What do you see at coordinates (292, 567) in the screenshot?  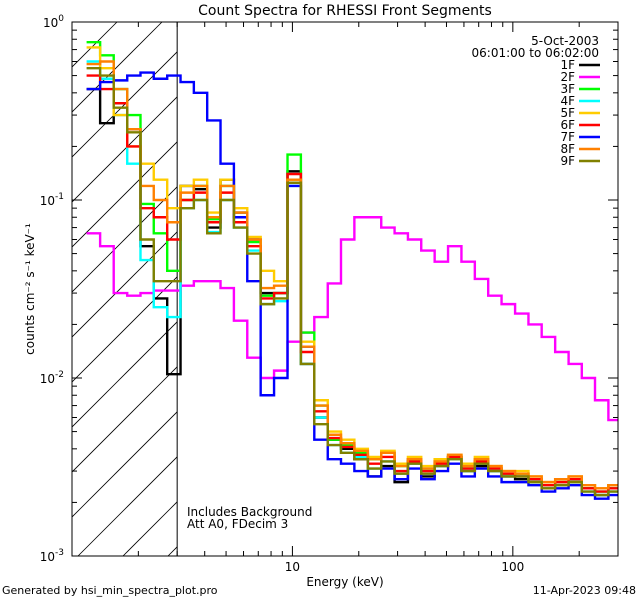 I see `x-tick-label: 10` at bounding box center [292, 567].